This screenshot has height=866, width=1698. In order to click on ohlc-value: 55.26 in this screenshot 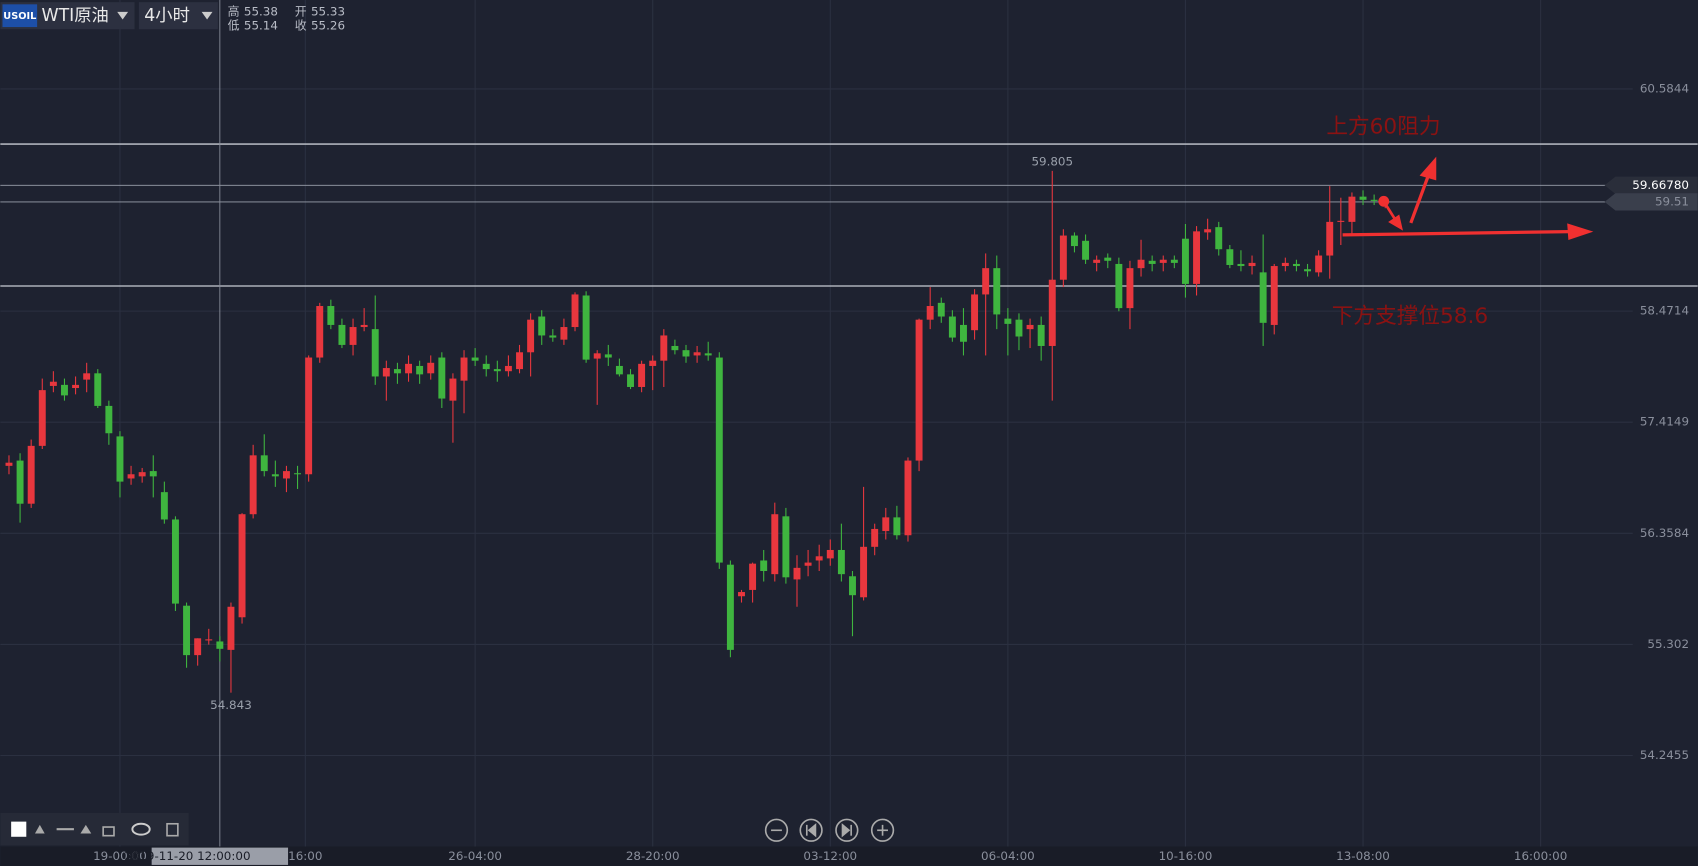, I will do `click(328, 25)`.